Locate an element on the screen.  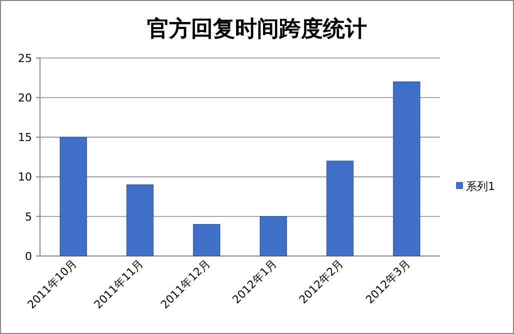
chart-title: 官方回复时间跨度统计 is located at coordinates (257, 29).